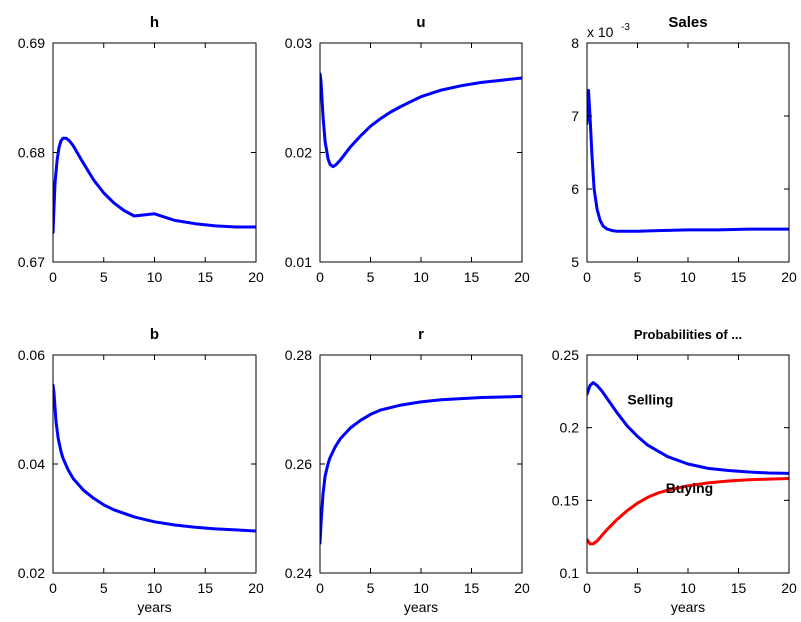 This screenshot has width=801, height=622. I want to click on y-tick-label: 0.24, so click(298, 573).